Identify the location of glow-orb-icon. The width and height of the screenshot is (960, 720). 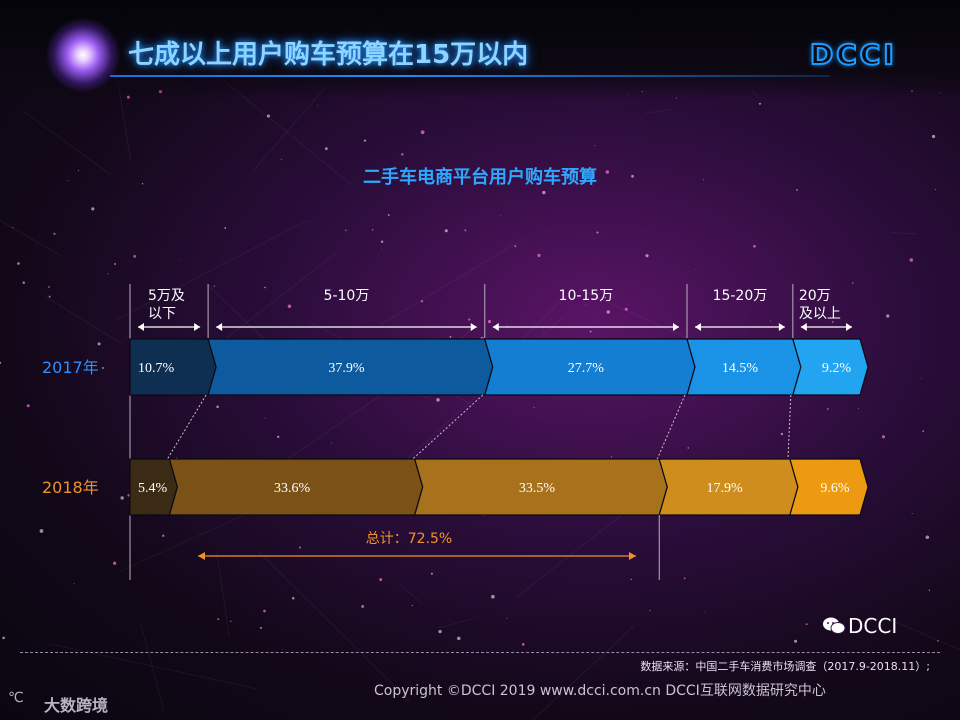
(83, 55).